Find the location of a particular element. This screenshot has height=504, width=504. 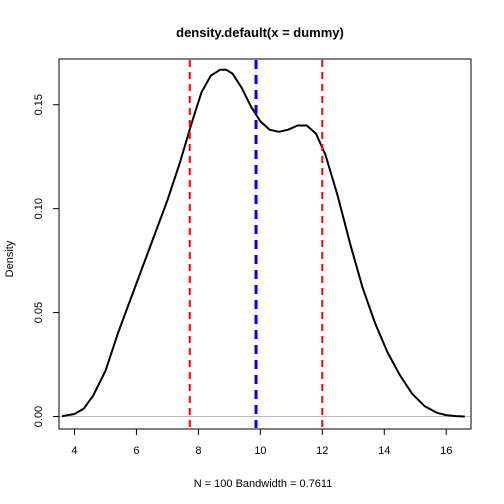

y-tick-label-3: 0.15 is located at coordinates (39, 104).